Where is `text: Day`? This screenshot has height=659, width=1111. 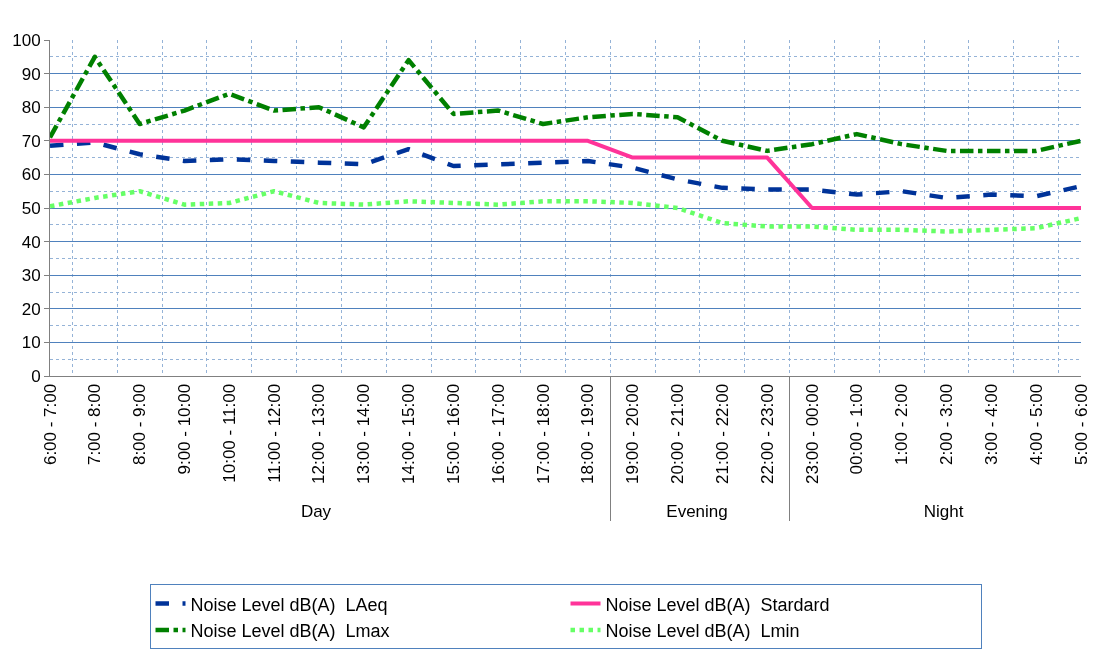
text: Day is located at coordinates (316, 511).